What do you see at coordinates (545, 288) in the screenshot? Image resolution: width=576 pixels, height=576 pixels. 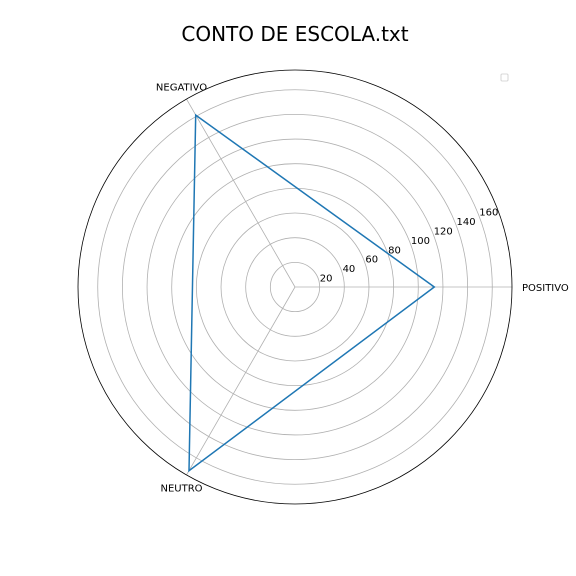 I see `category-label-positivo: POSITIVO` at bounding box center [545, 288].